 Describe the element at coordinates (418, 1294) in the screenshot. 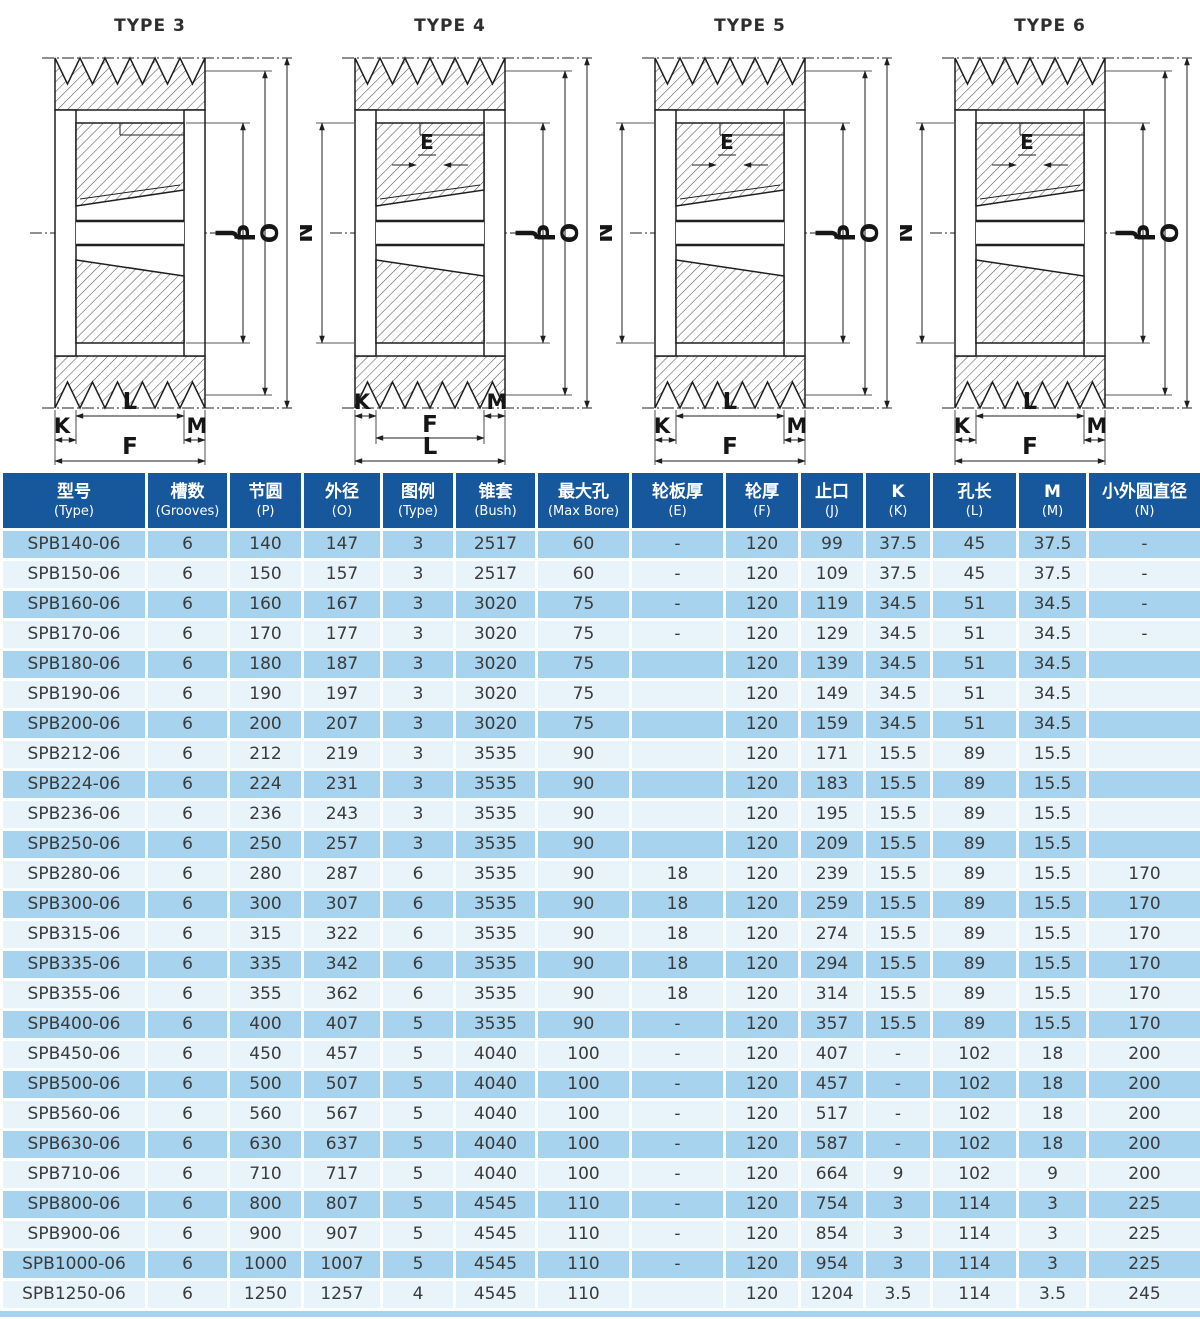

I see `table-cell: 4` at that location.